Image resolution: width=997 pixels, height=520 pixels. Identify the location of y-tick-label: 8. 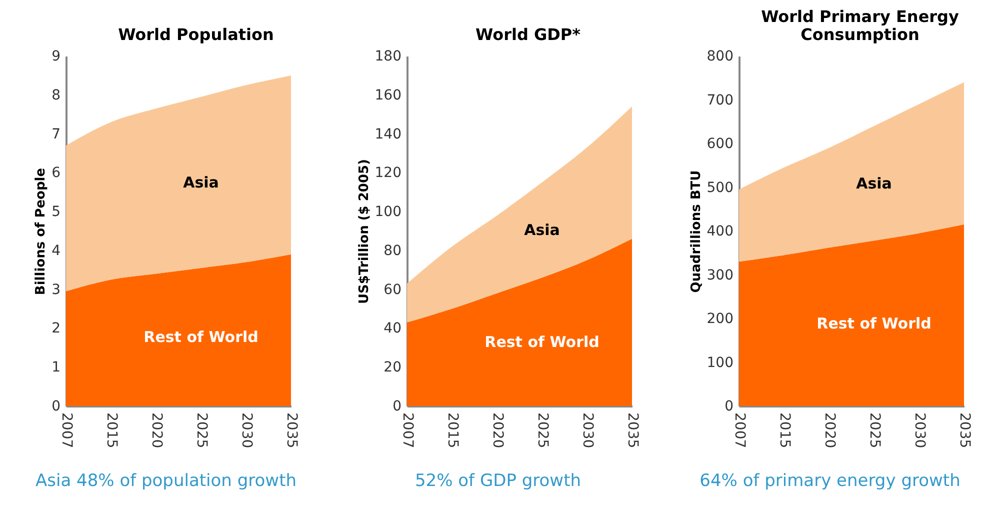
(55, 95).